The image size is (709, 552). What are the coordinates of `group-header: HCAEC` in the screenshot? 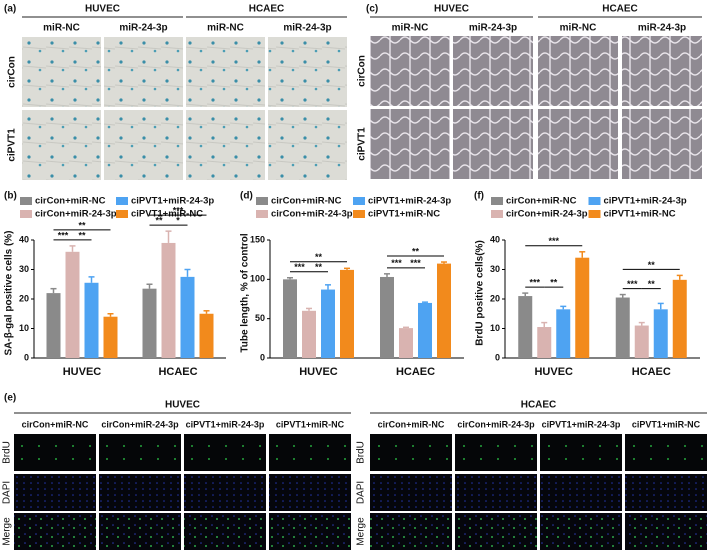 It's located at (539, 405).